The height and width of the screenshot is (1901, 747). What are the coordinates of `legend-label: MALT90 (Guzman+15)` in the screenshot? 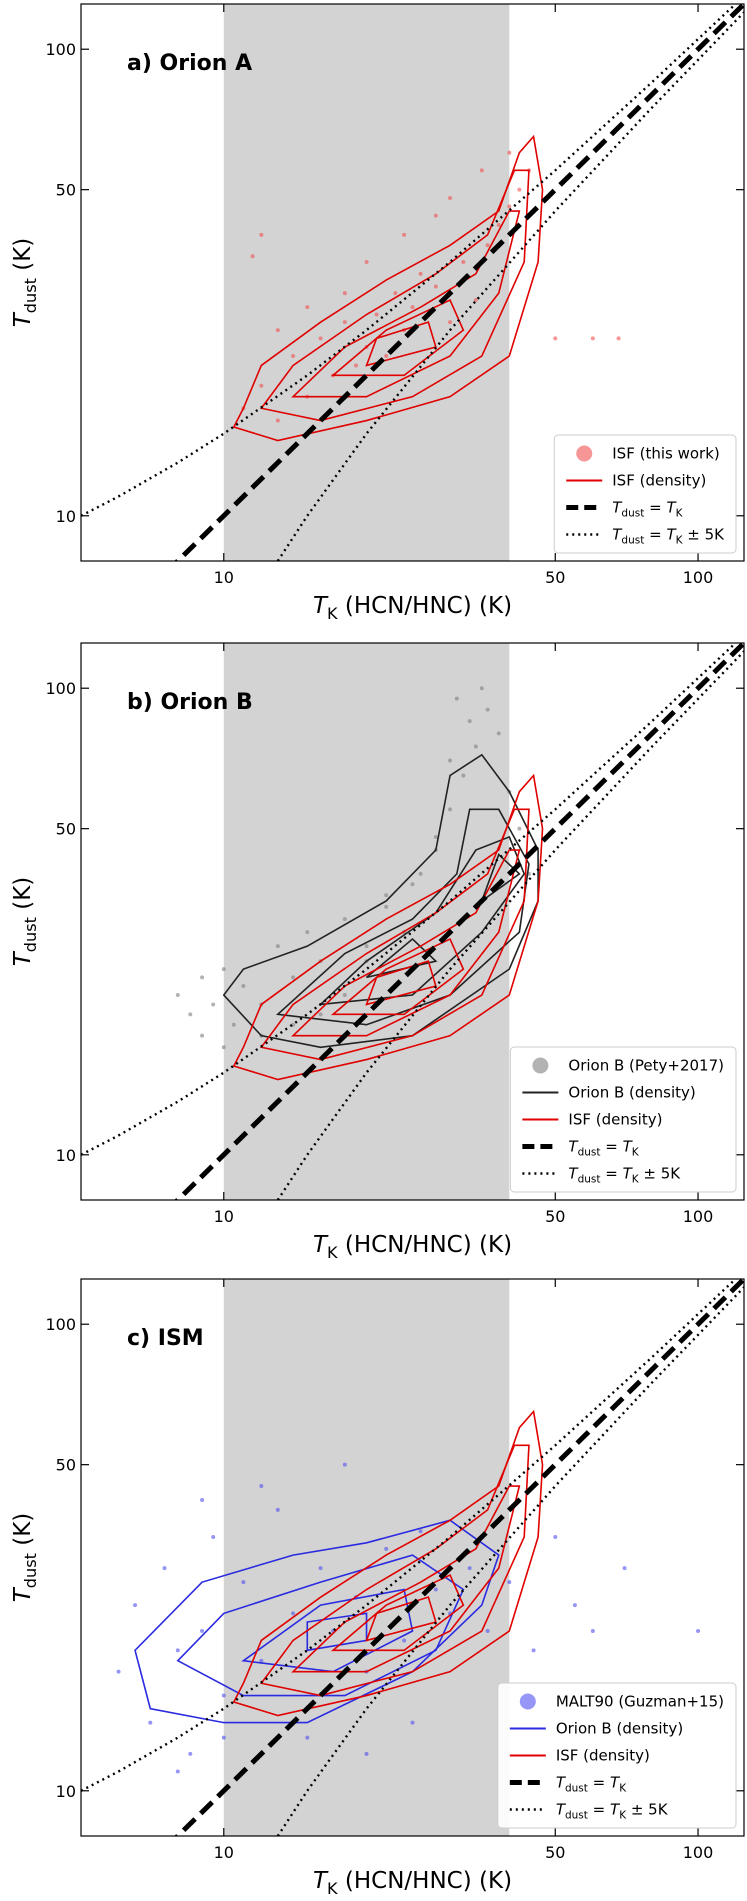 It's located at (640, 1702).